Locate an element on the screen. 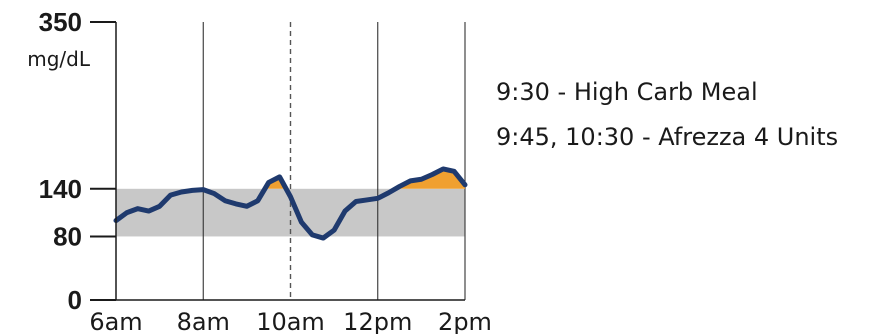 This screenshot has width=870, height=334. annotation-afrezza: 9:45, 10:30 - Afrezza 4 Units is located at coordinates (667, 137).